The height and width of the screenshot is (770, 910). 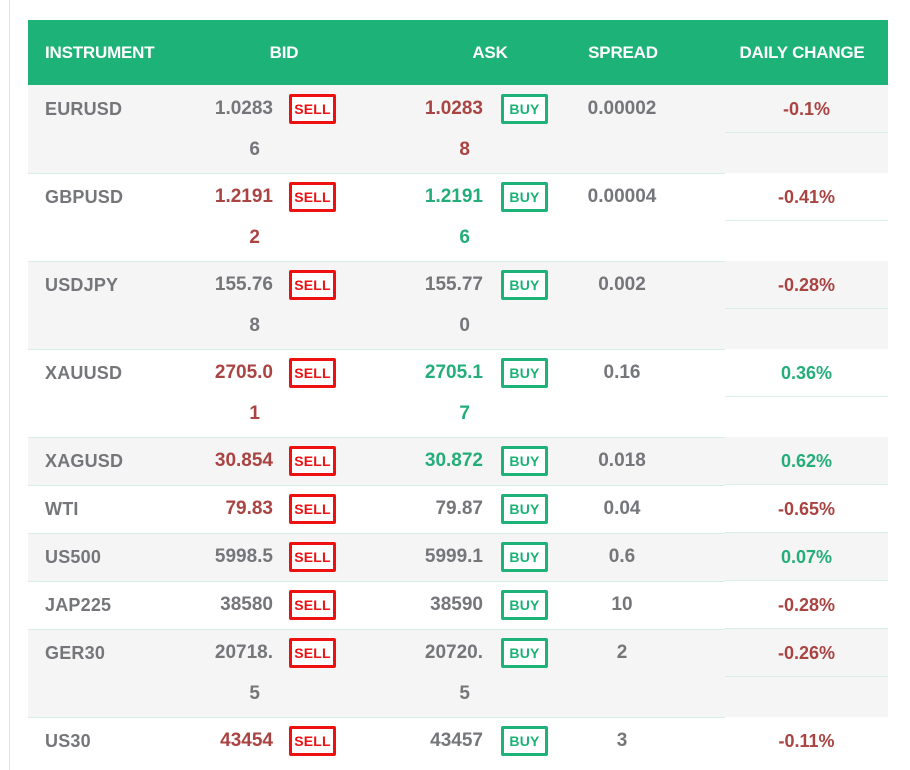 What do you see at coordinates (622, 460) in the screenshot?
I see `spread-value: 0.018` at bounding box center [622, 460].